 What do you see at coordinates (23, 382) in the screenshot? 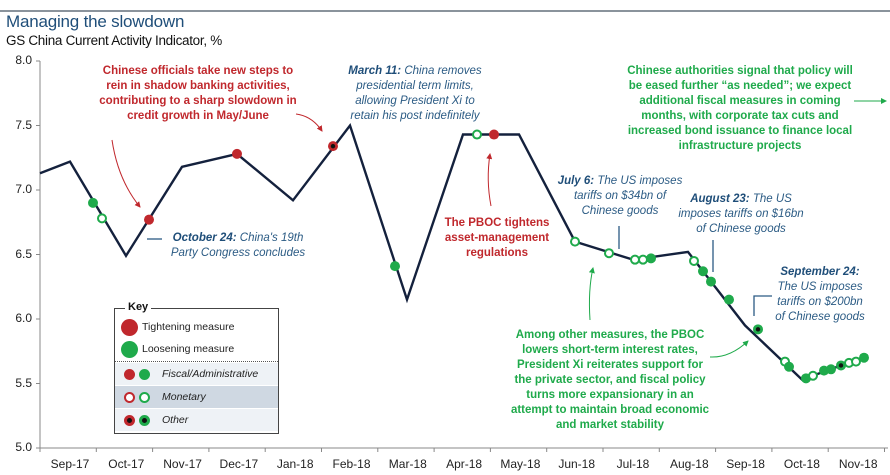
I see `y-tick-label: 5.5` at bounding box center [23, 382].